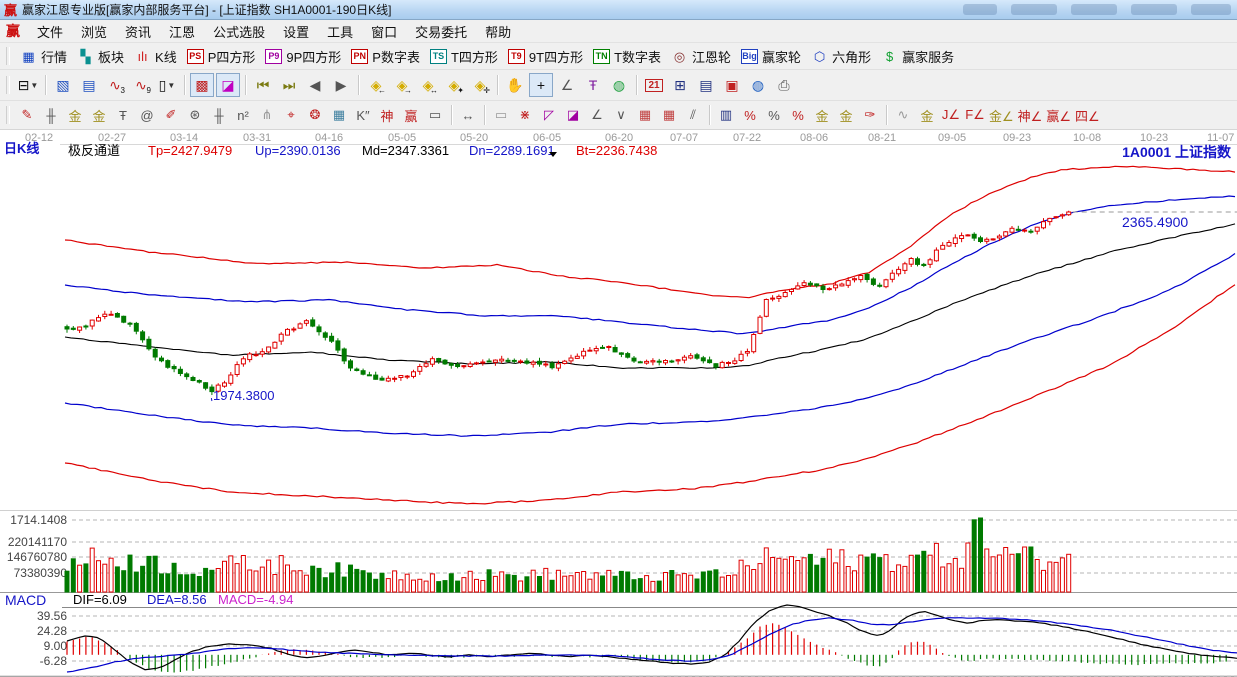 This screenshot has height=677, width=1237. What do you see at coordinates (621, 115) in the screenshot?
I see `zigzag-button: ∨` at bounding box center [621, 115].